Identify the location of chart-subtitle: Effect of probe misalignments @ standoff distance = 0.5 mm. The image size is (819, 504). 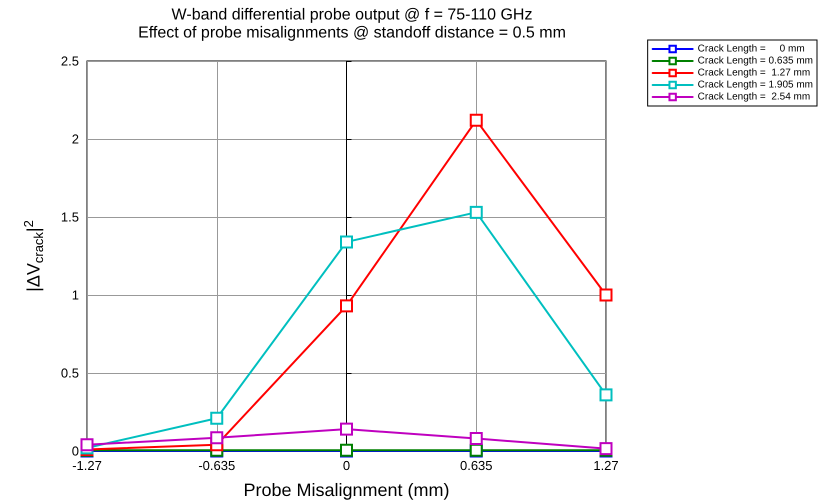
(352, 33).